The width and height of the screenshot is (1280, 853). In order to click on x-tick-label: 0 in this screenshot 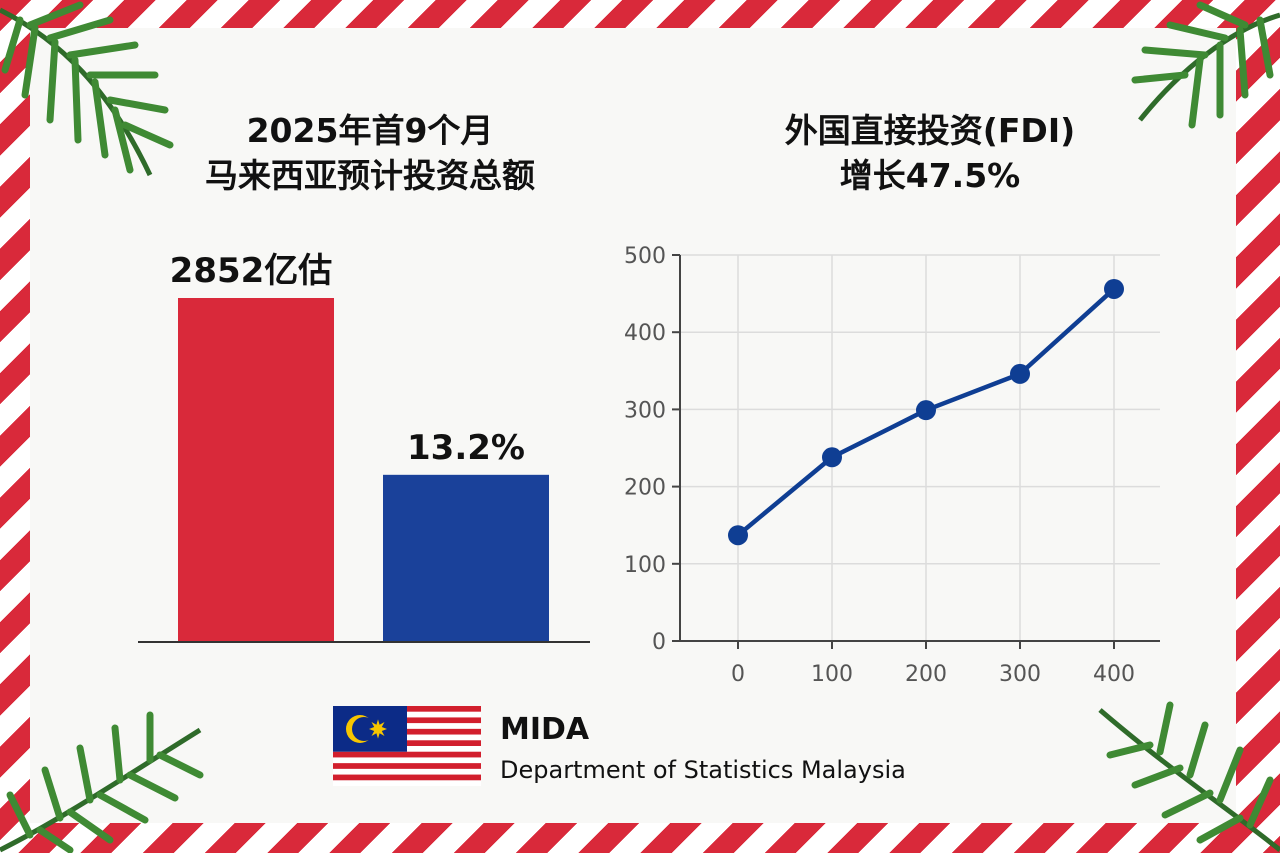, I will do `click(738, 674)`.